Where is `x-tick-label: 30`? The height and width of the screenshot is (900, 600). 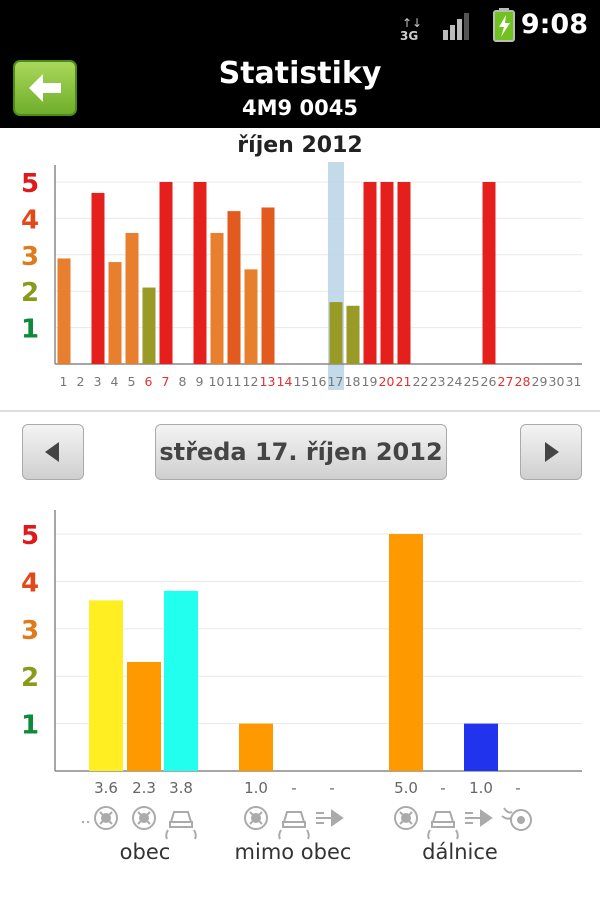 x-tick-label: 30 is located at coordinates (557, 381).